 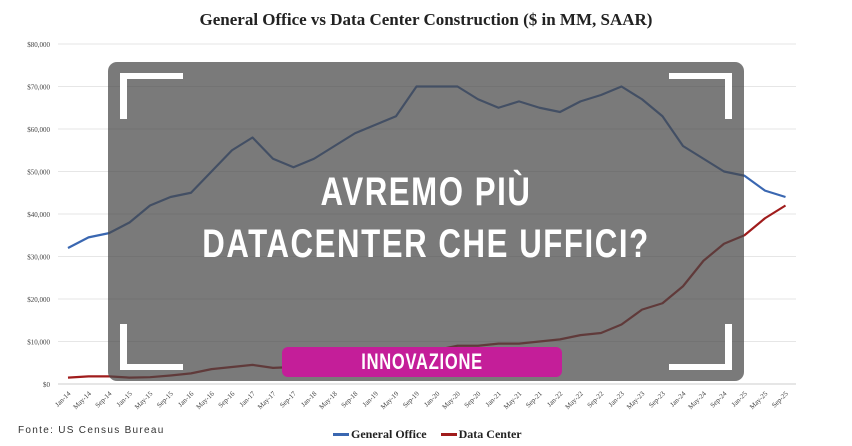 What do you see at coordinates (426, 244) in the screenshot?
I see `headline-line-2: DATACENTER CHE UFFICI?` at bounding box center [426, 244].